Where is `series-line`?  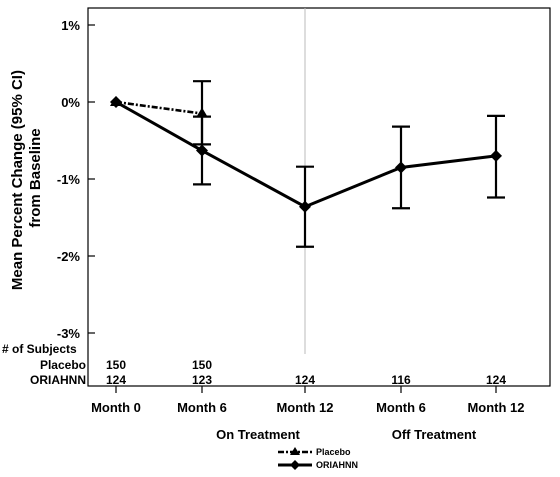
series-line is located at coordinates (159, 107).